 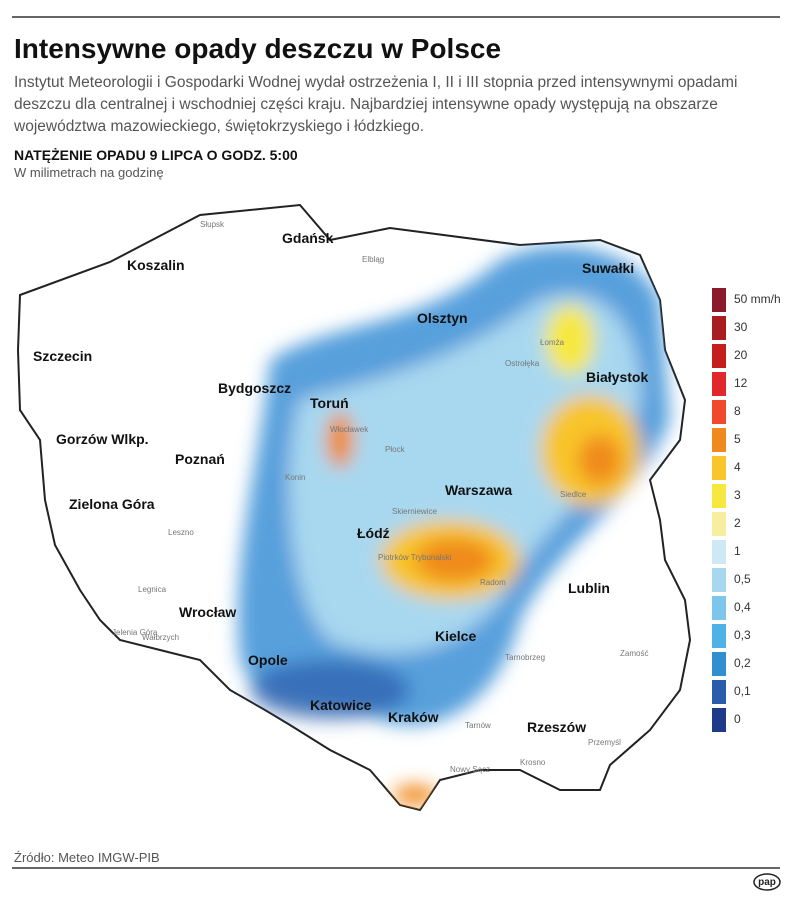 What do you see at coordinates (742, 607) in the screenshot?
I see `legend-label: 0,4` at bounding box center [742, 607].